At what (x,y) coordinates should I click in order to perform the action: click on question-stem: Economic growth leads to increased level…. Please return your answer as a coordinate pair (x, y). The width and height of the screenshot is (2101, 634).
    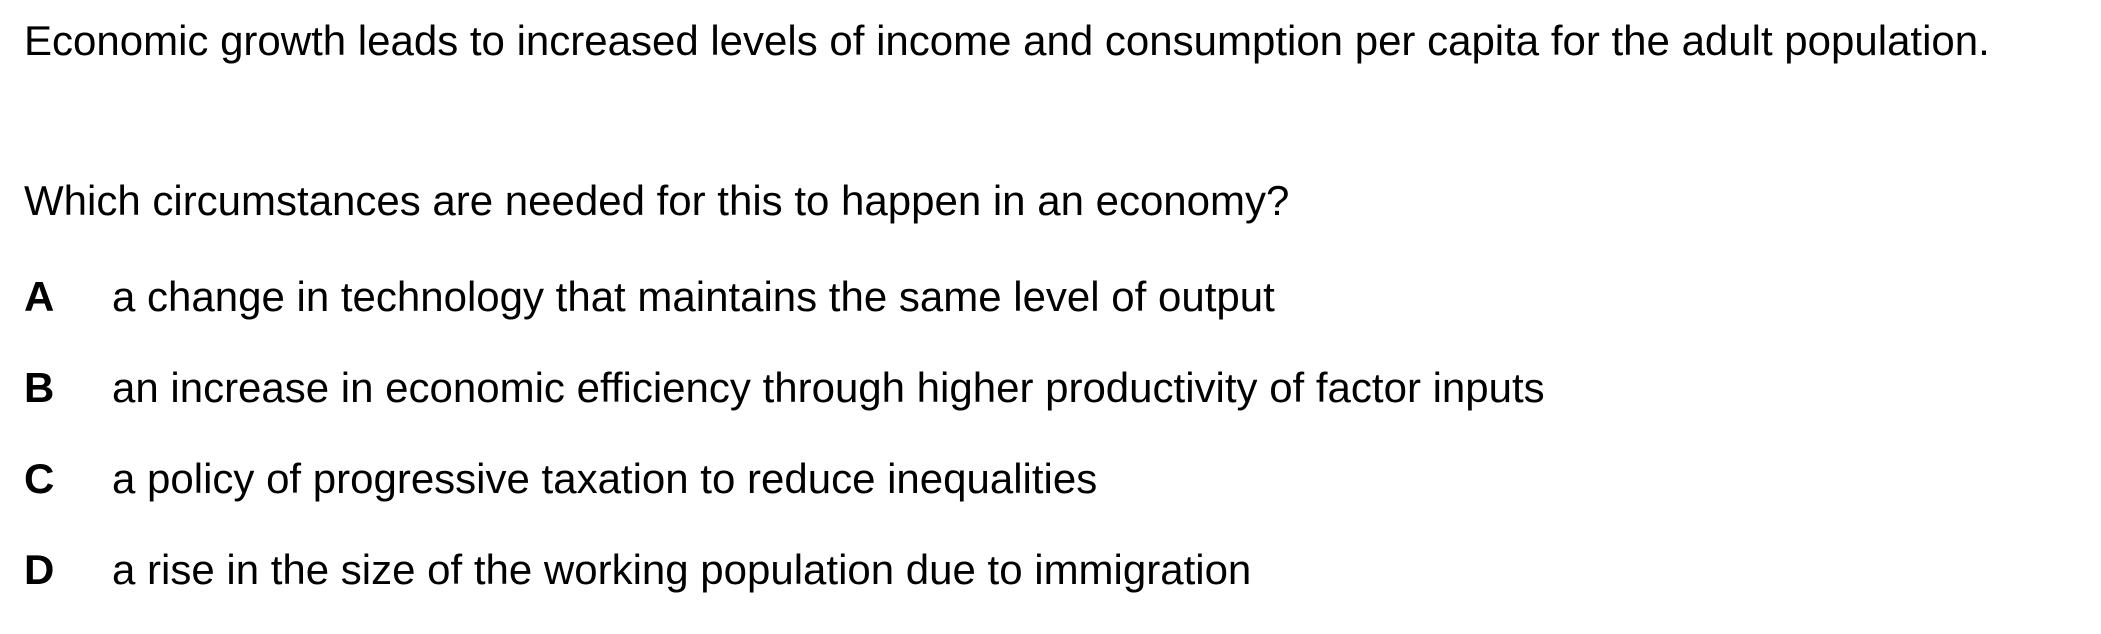
    Looking at the image, I should click on (1007, 40).